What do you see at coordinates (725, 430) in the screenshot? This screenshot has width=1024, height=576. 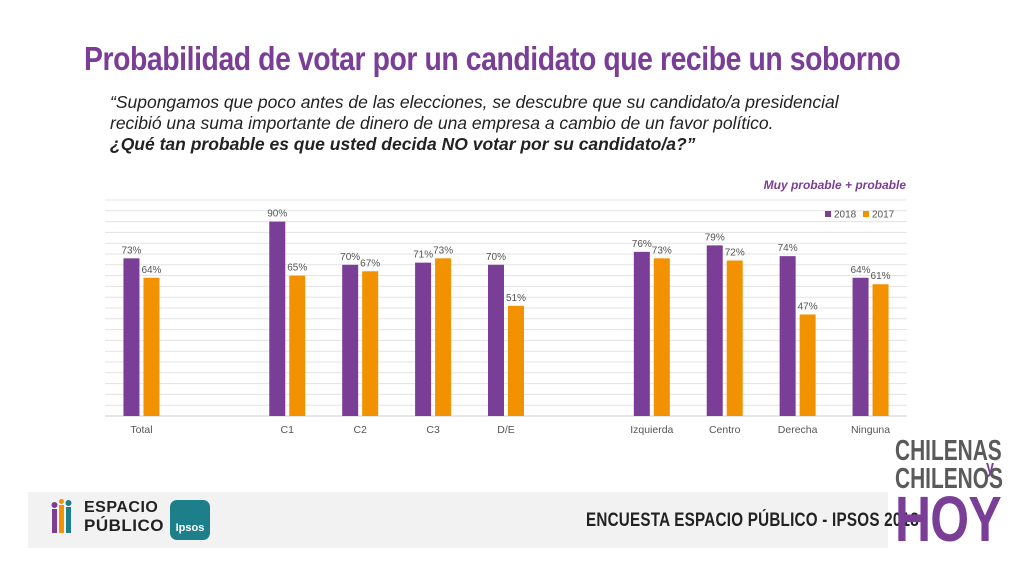 I see `x-tick-label: Centro` at bounding box center [725, 430].